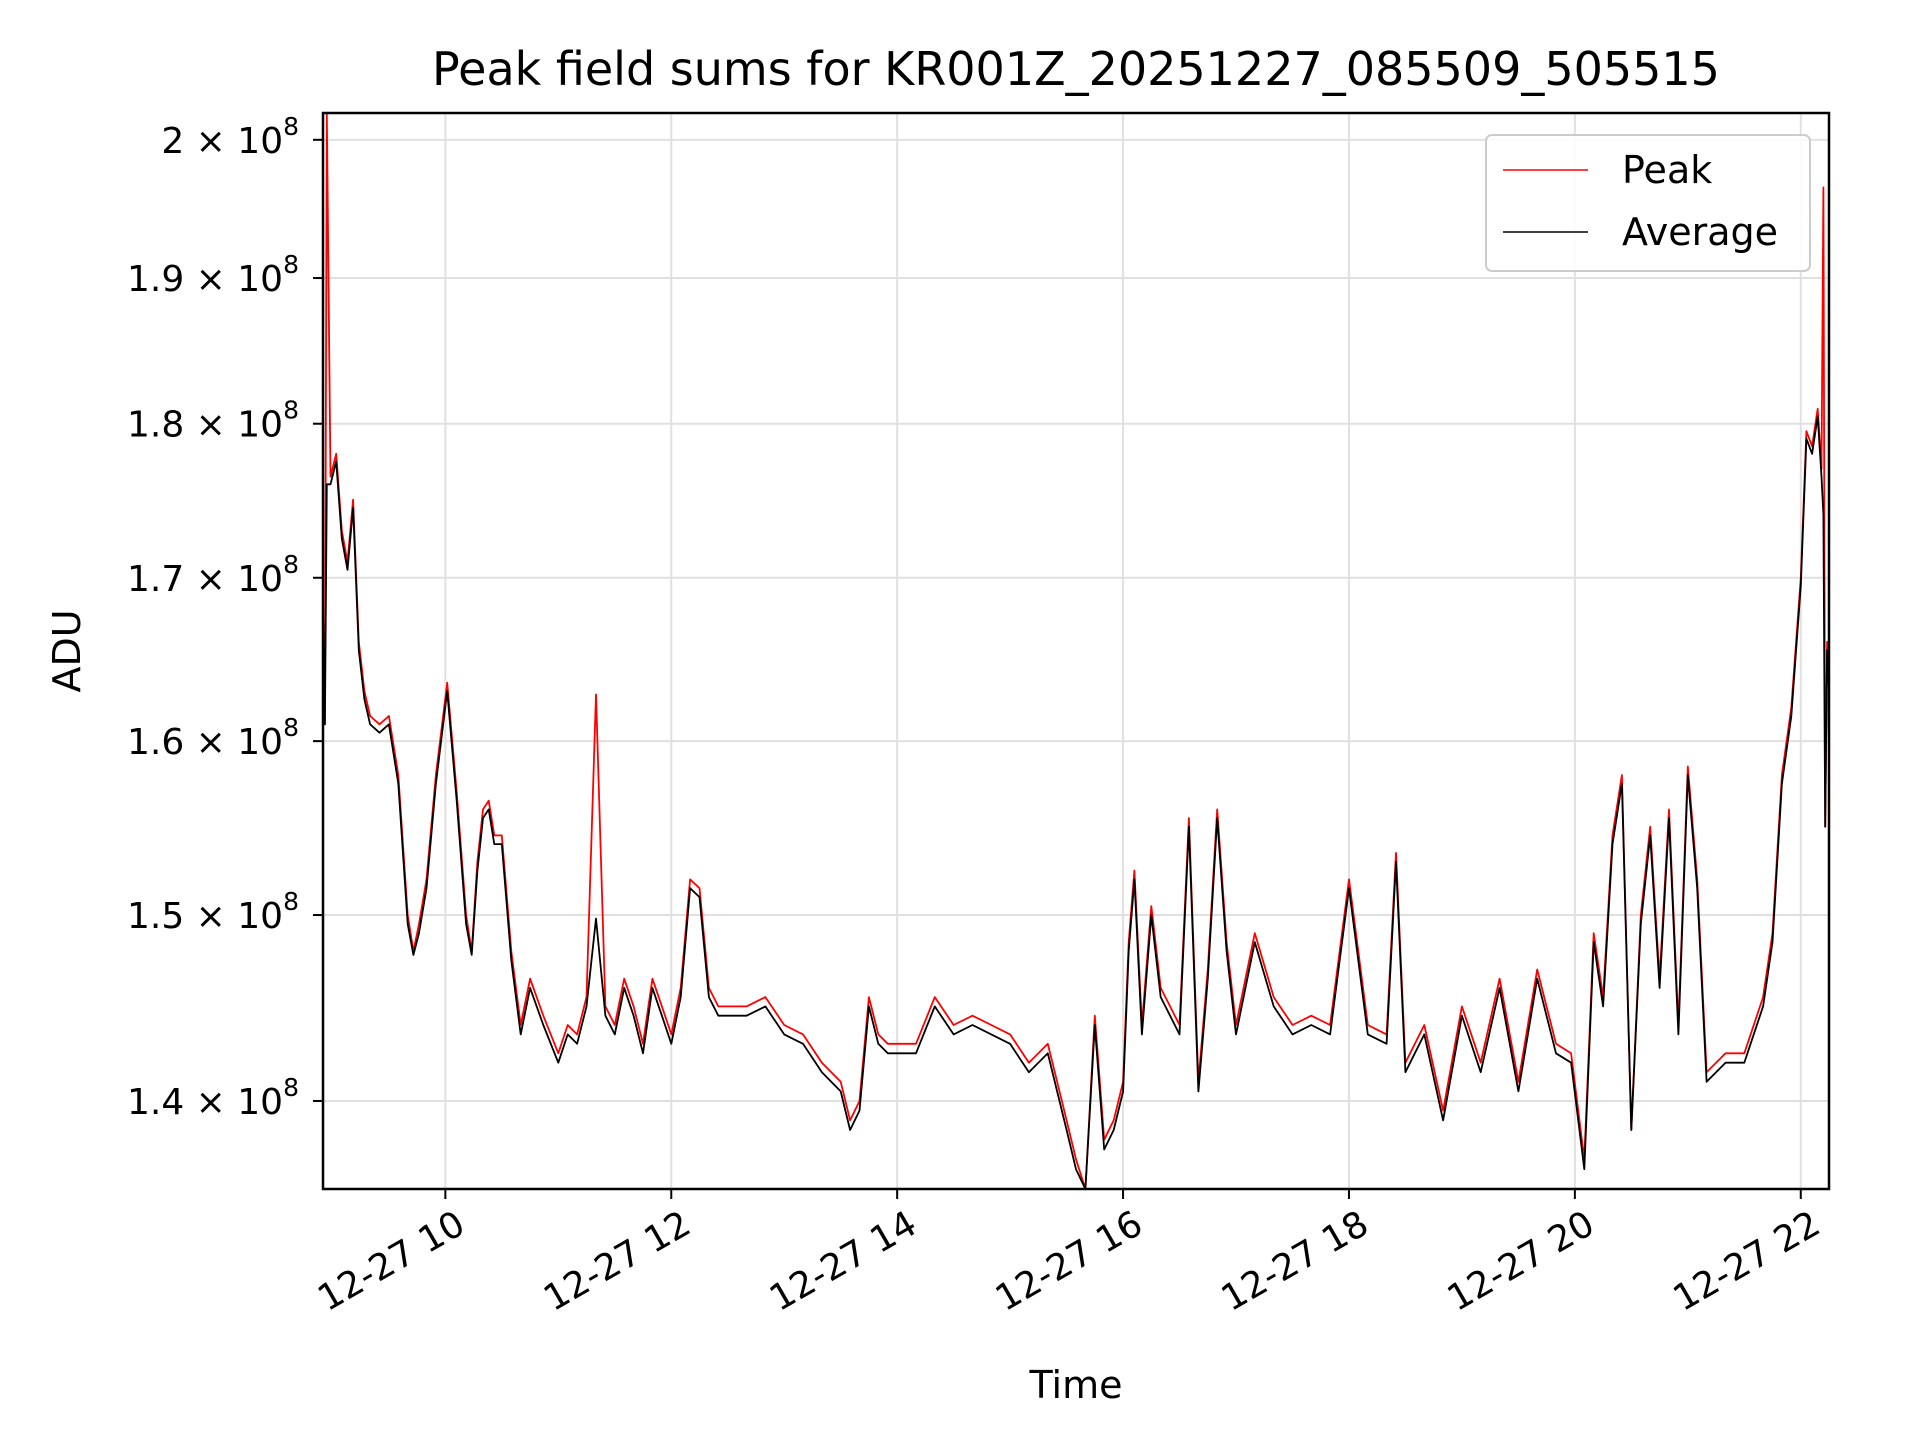 This screenshot has width=1920, height=1440. What do you see at coordinates (230, 137) in the screenshot?
I see `y-tick-label: 2 × 108` at bounding box center [230, 137].